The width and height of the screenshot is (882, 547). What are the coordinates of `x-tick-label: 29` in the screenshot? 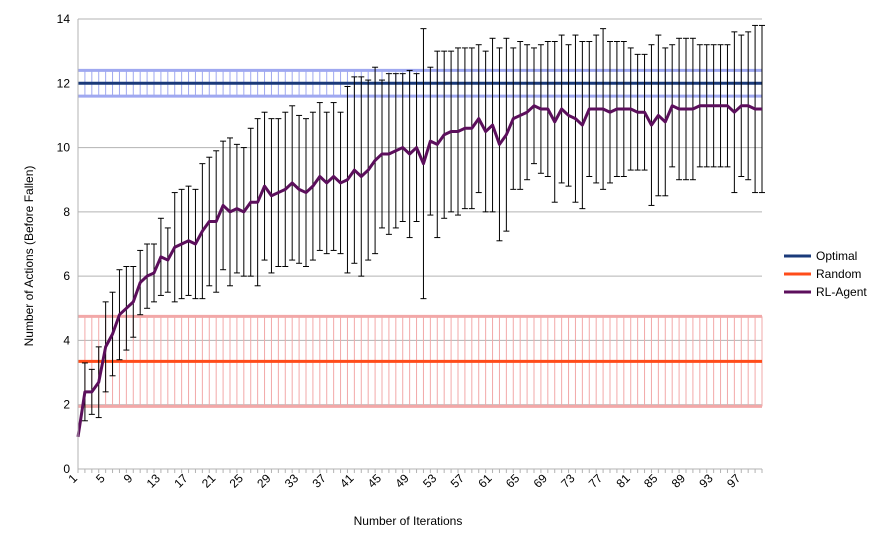 It's located at (264, 481).